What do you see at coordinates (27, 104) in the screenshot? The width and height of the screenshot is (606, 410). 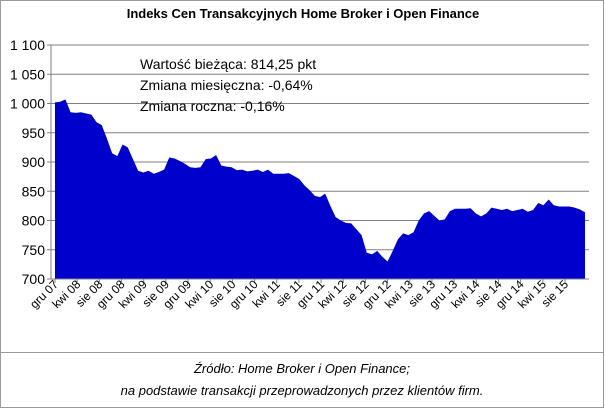 I see `y-tick-label: 1 000` at bounding box center [27, 104].